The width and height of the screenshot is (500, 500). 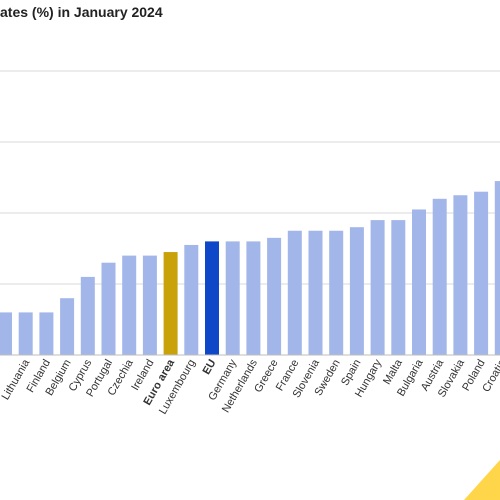 I want to click on bar-cyprus, so click(x=87, y=315).